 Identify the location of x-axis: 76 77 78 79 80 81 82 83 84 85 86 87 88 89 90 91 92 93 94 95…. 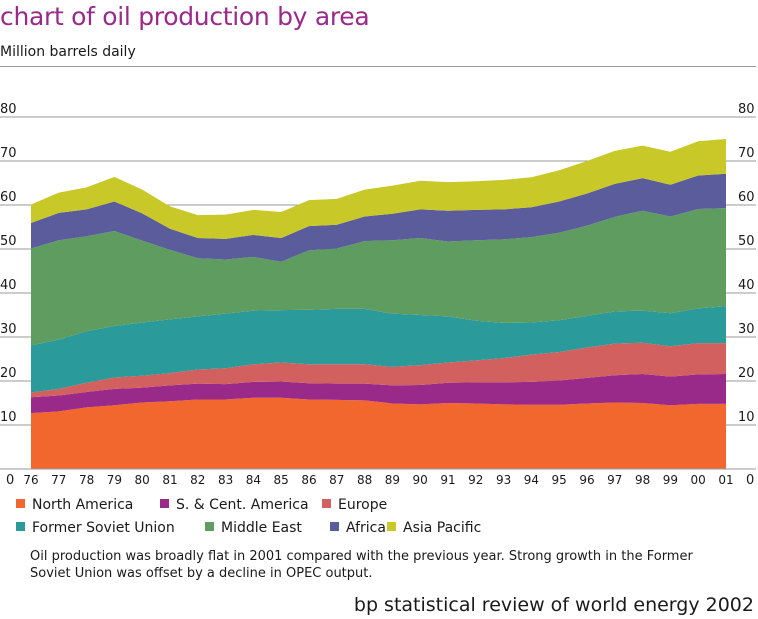
(378, 480).